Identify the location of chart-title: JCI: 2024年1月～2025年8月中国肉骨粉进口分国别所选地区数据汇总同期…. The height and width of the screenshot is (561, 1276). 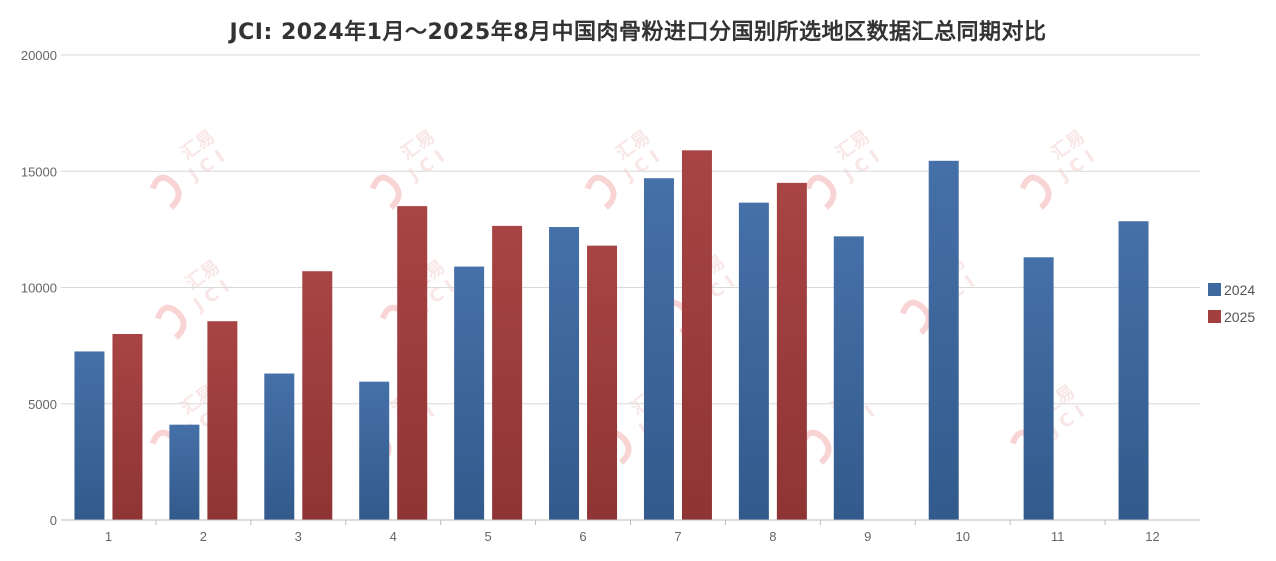
(638, 32).